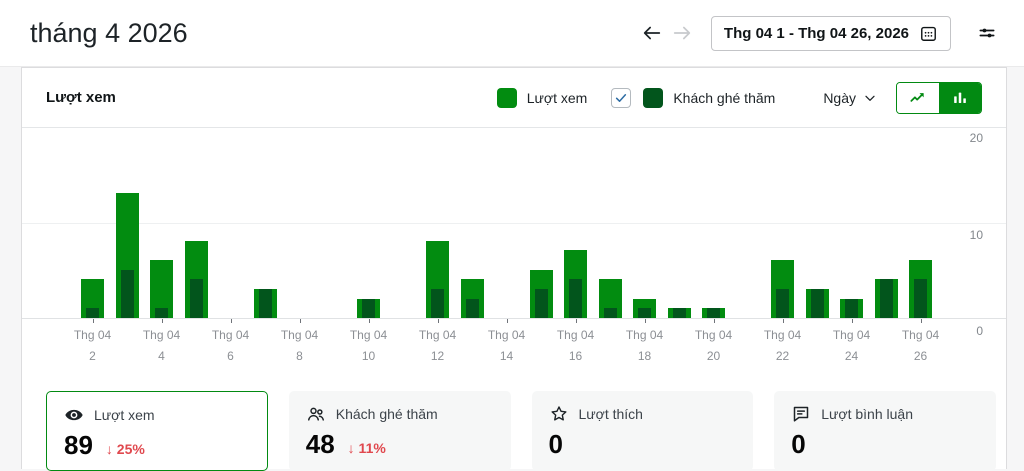  I want to click on visitors-swatch, so click(653, 97).